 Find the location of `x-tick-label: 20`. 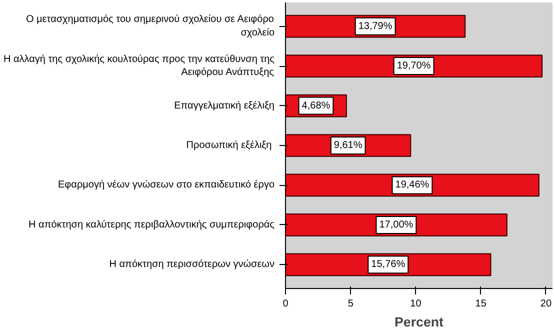

x-tick-label: 20 is located at coordinates (546, 304).